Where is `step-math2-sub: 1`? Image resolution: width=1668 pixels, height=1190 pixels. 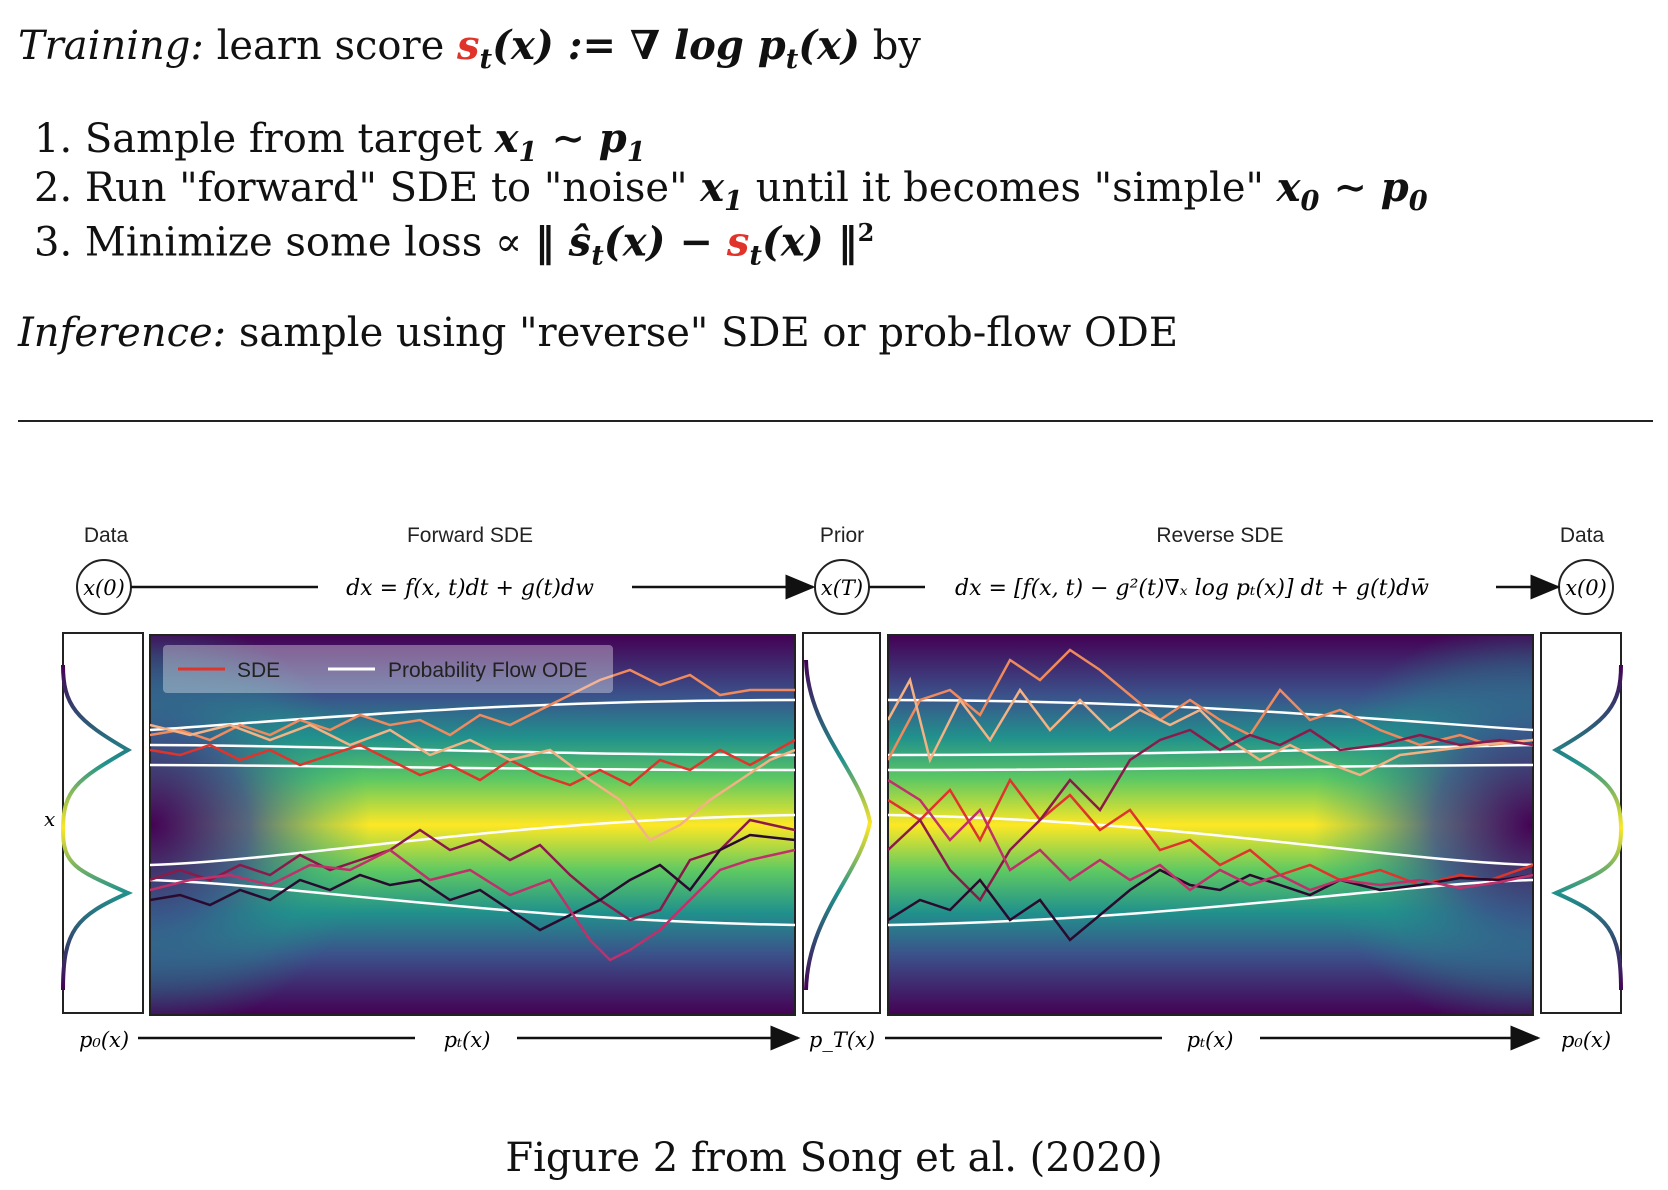 step-math2-sub: 1 is located at coordinates (636, 152).